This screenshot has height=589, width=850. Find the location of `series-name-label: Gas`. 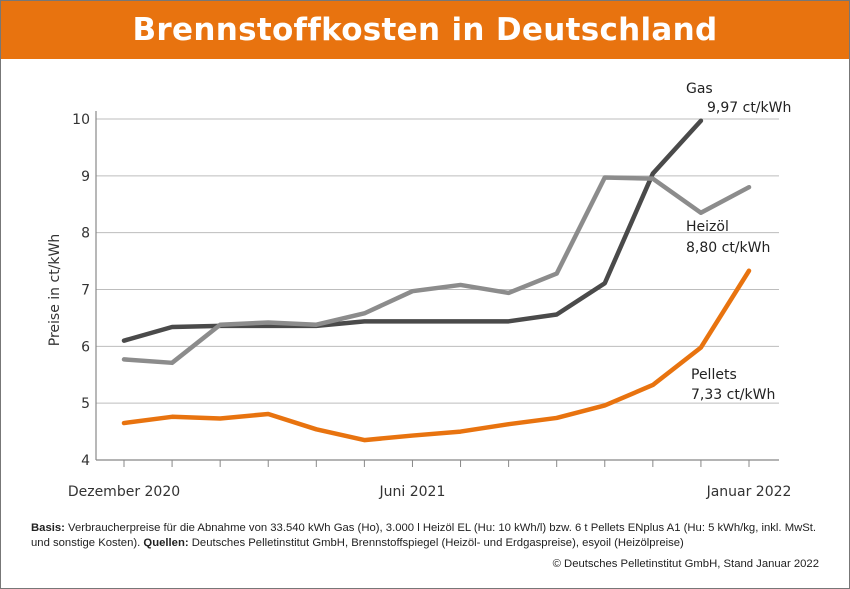

series-name-label: Gas is located at coordinates (699, 89).